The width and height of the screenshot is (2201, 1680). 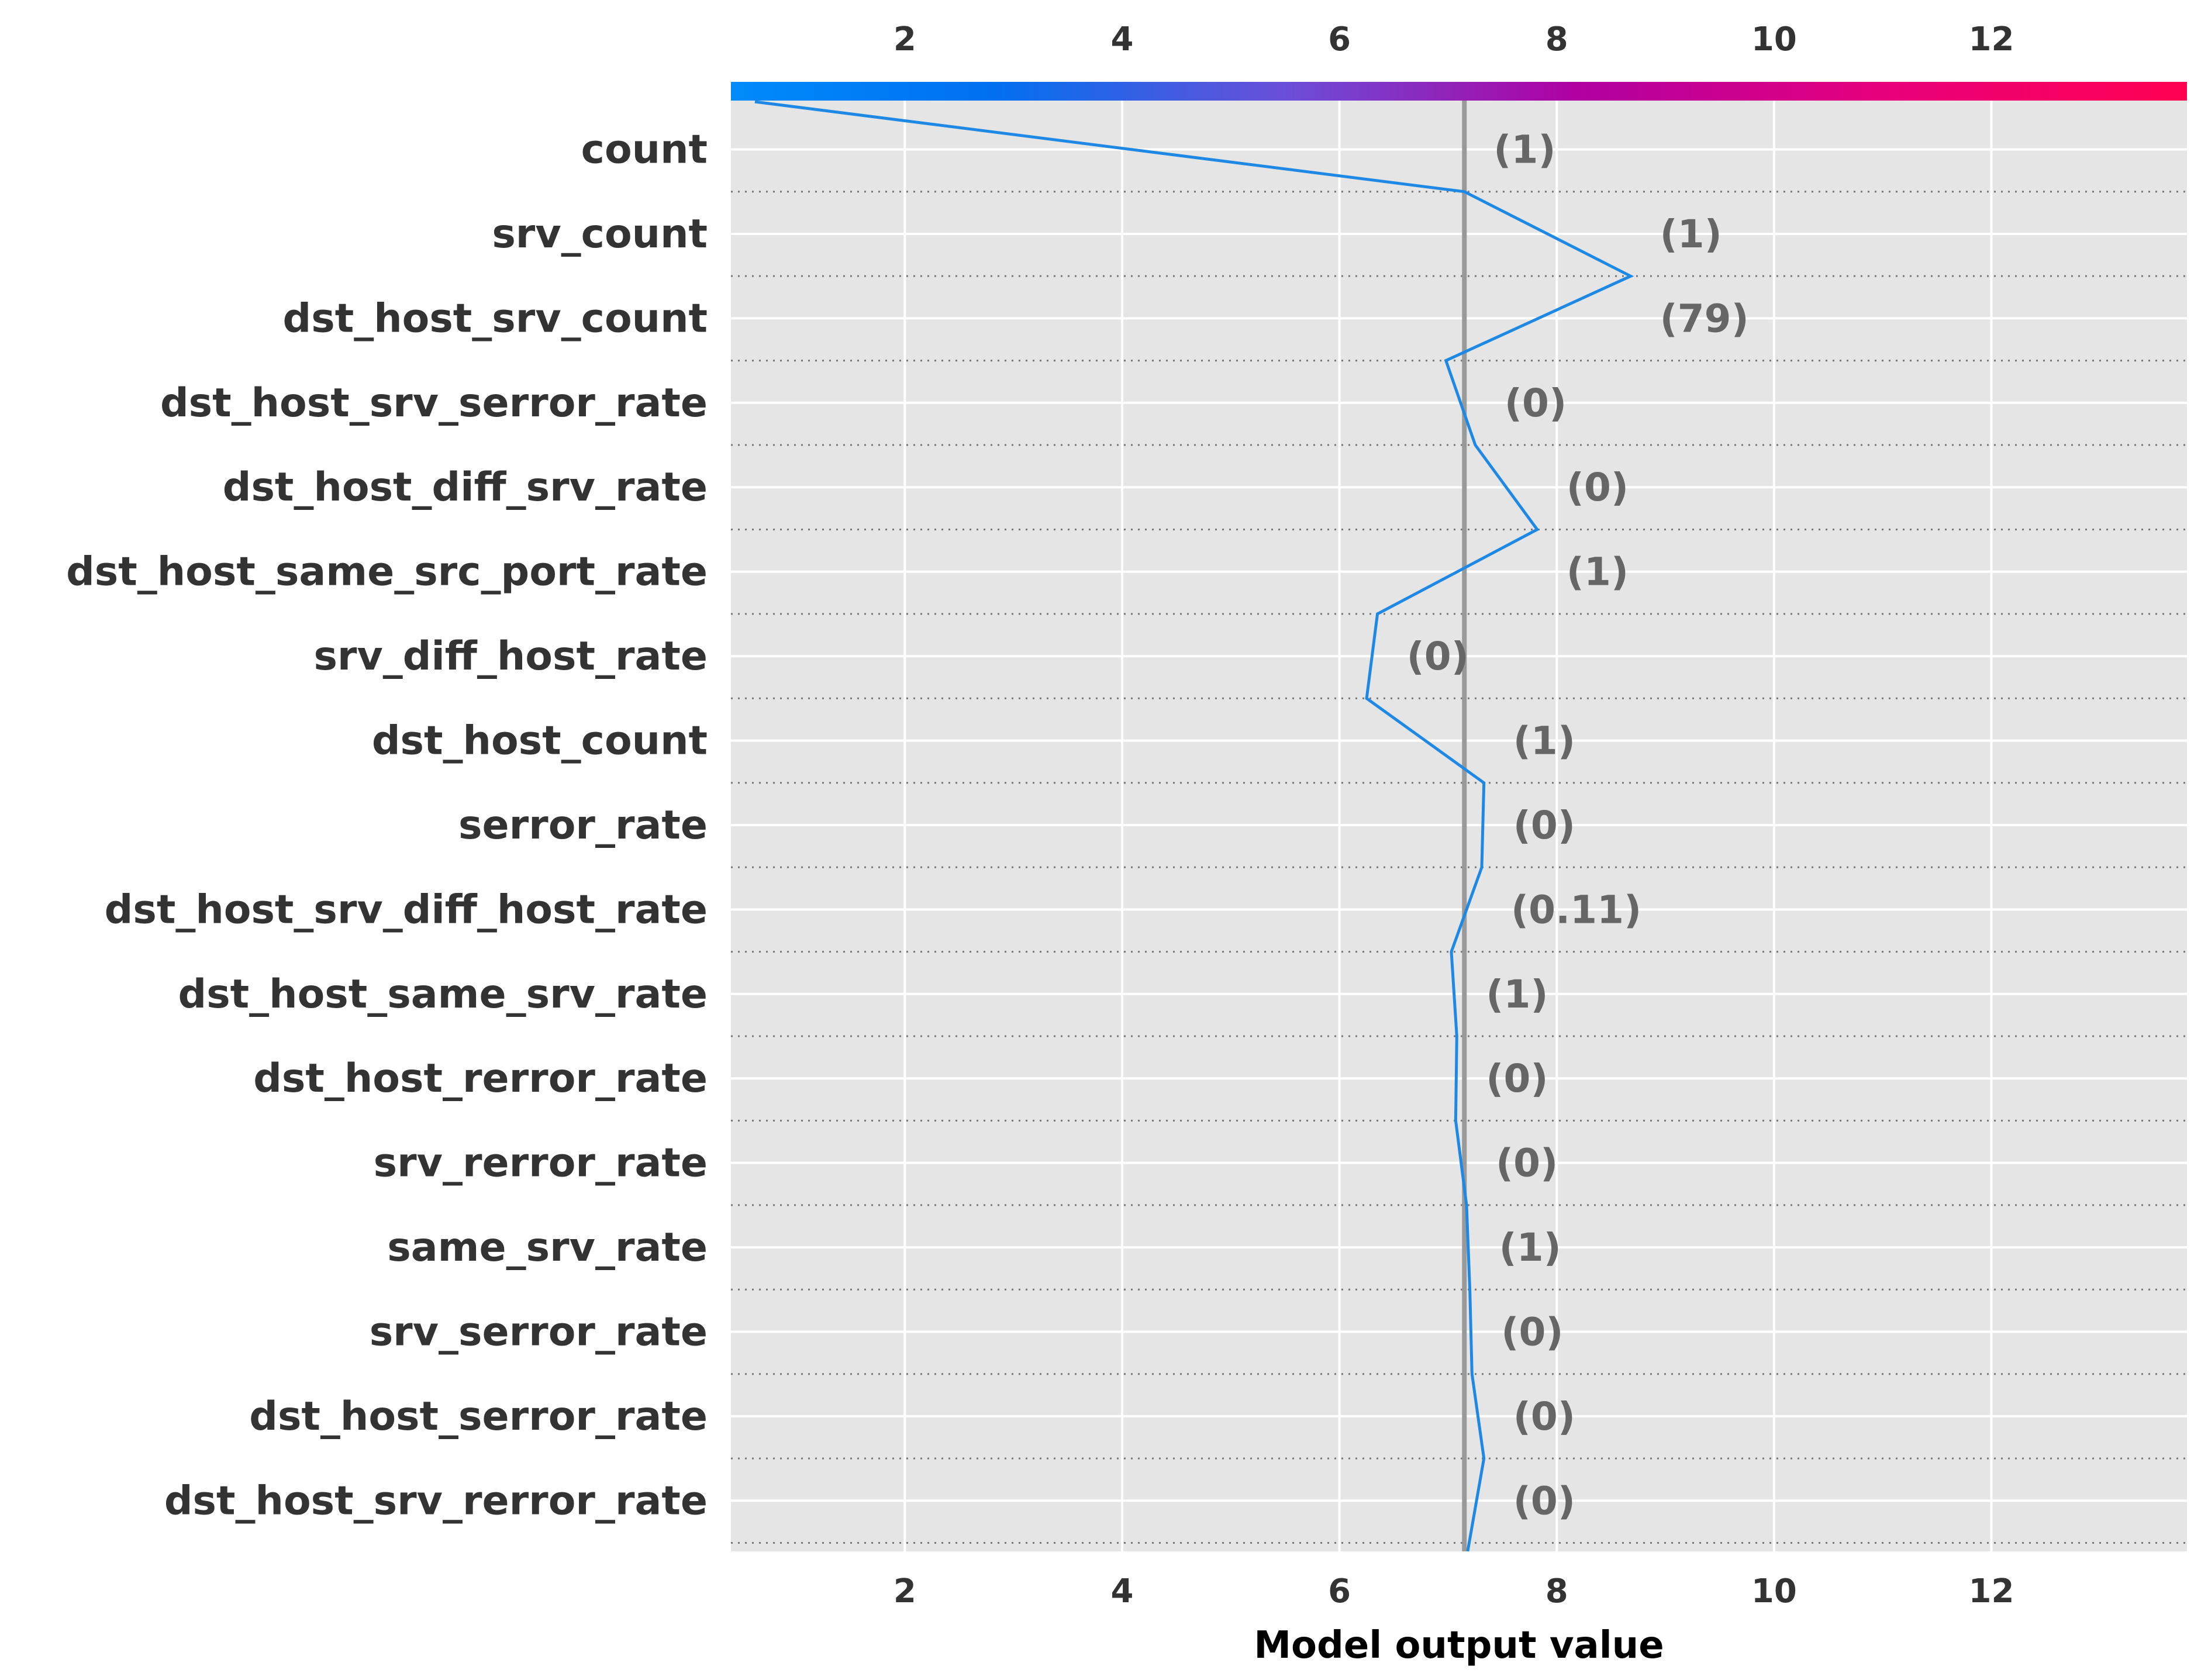 What do you see at coordinates (1121, 1591) in the screenshot?
I see `tick-label-bottom: 4` at bounding box center [1121, 1591].